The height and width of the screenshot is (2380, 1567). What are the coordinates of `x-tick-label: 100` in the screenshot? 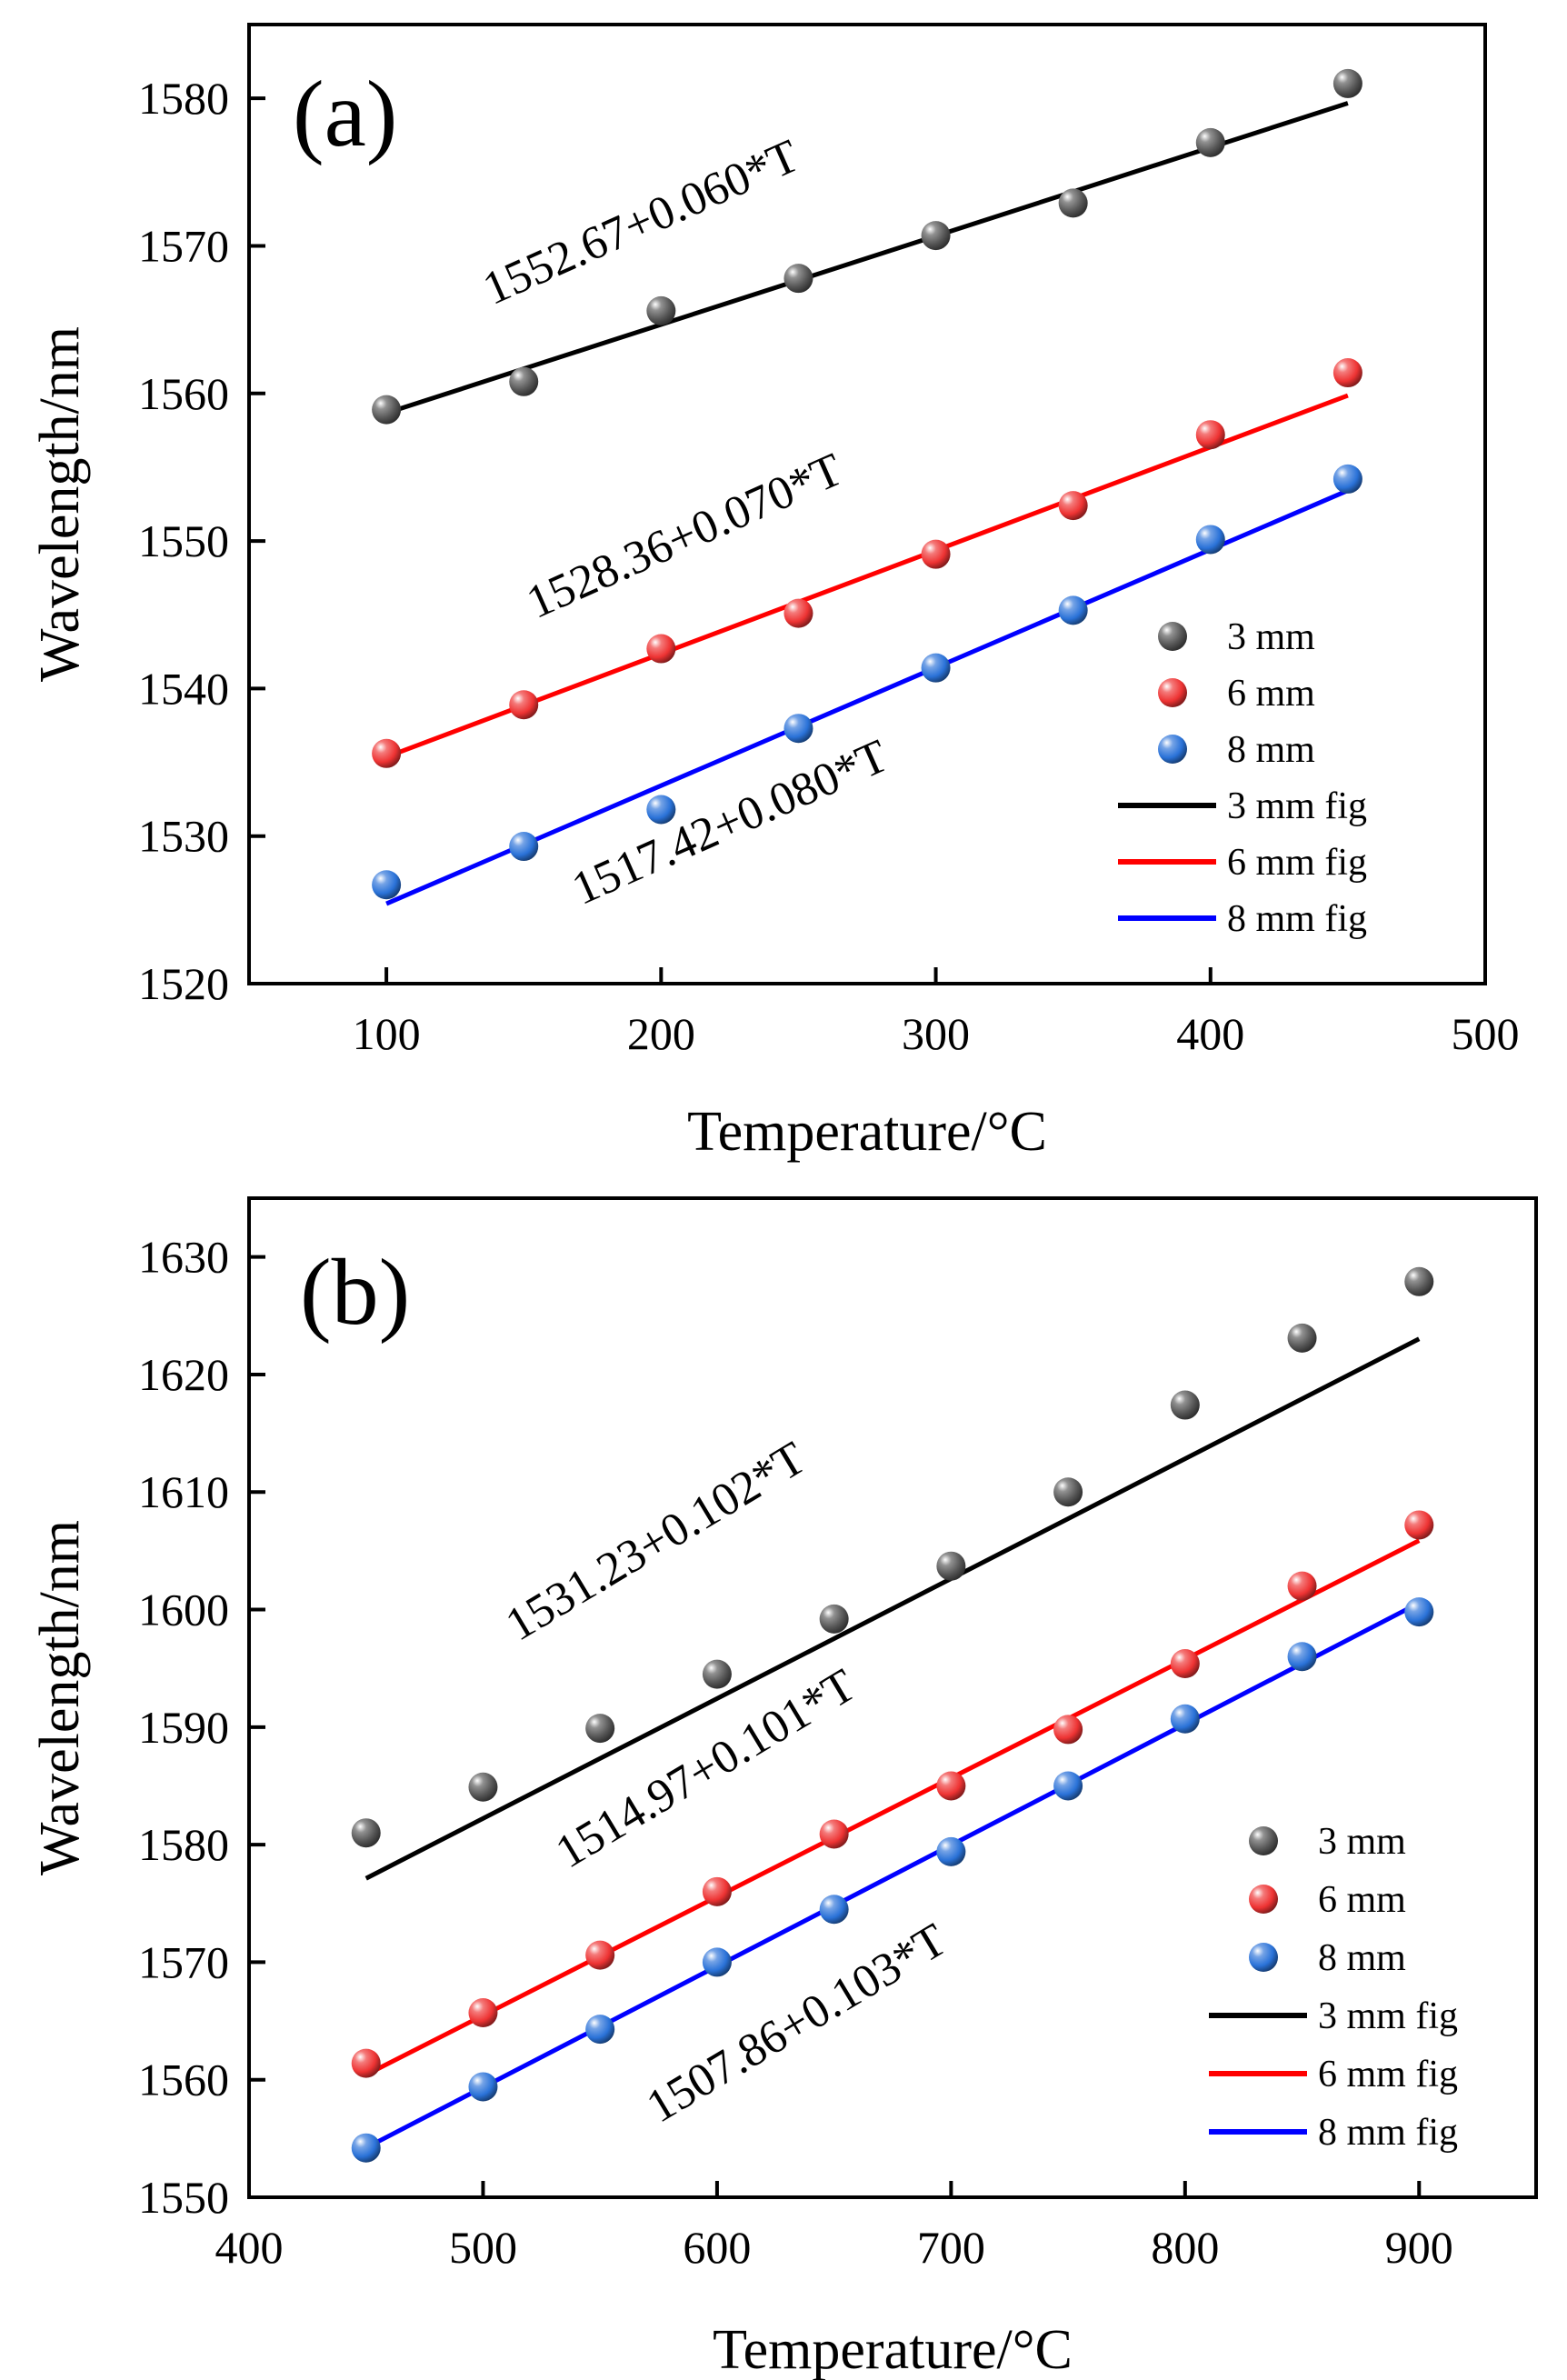 It's located at (387, 1033).